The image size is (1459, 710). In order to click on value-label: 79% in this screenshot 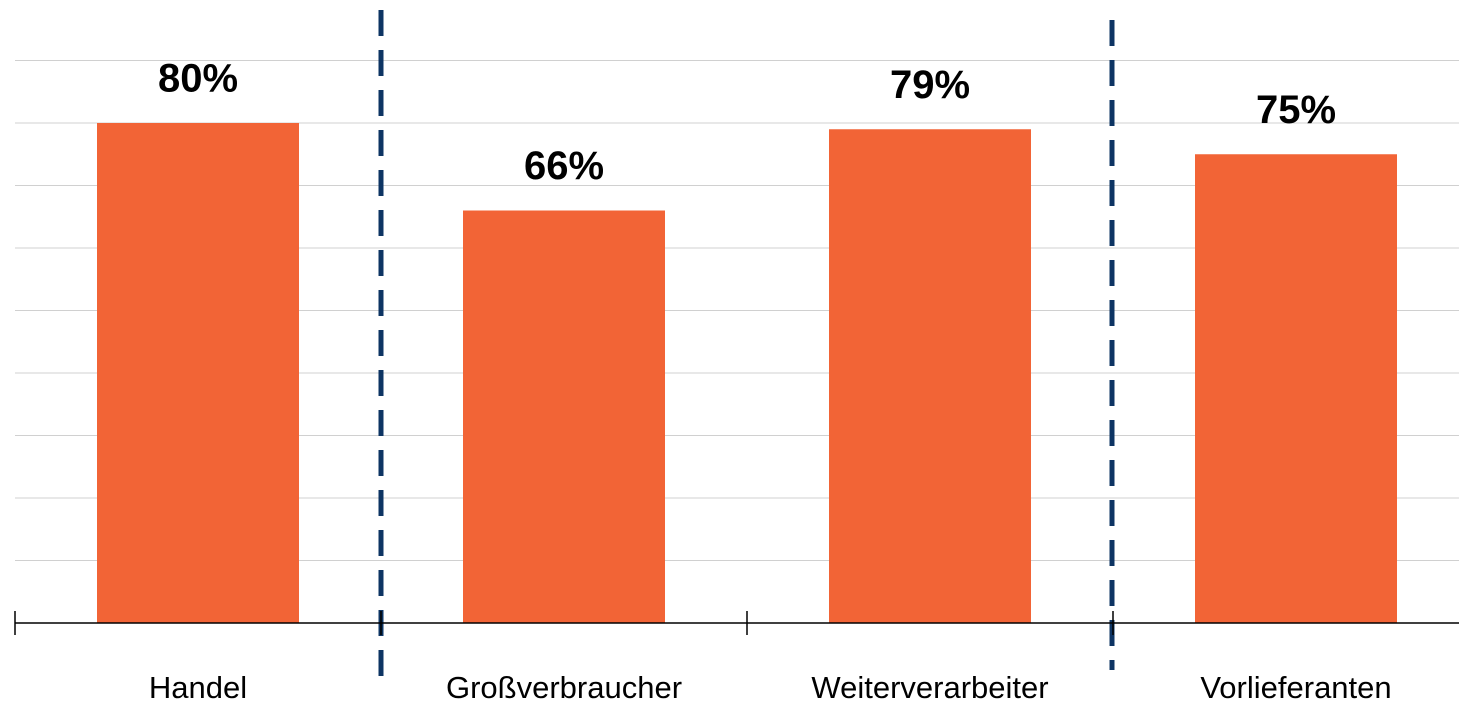, I will do `click(930, 85)`.